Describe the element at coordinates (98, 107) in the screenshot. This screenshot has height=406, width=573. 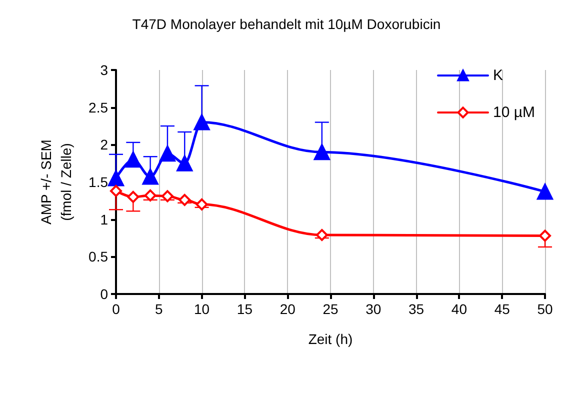
I see `y-tick-label: 2.5` at that location.